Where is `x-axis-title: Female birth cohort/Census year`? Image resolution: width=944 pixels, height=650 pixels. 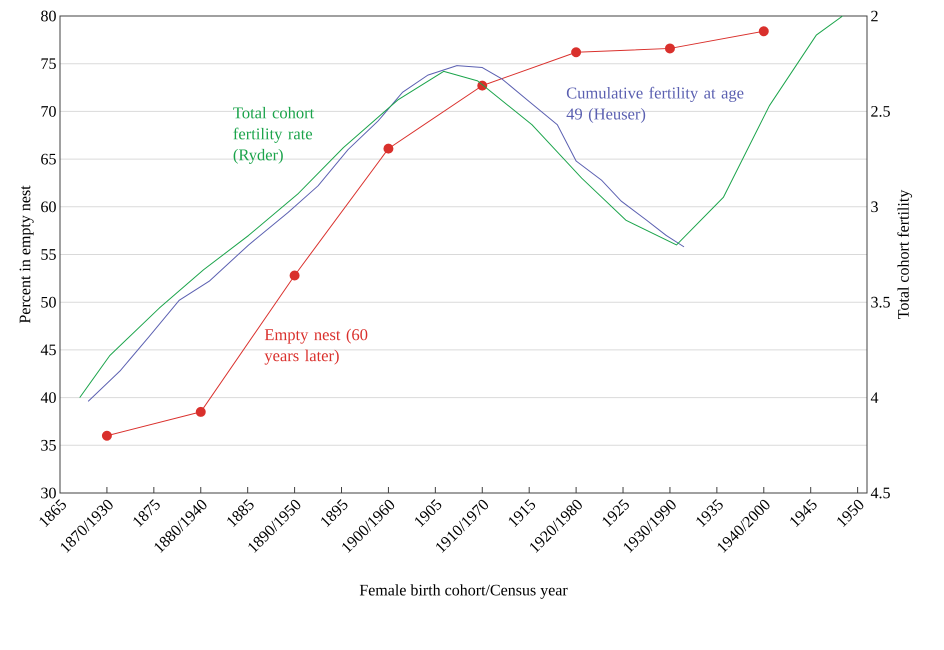 x-axis-title: Female birth cohort/Census year is located at coordinates (464, 591).